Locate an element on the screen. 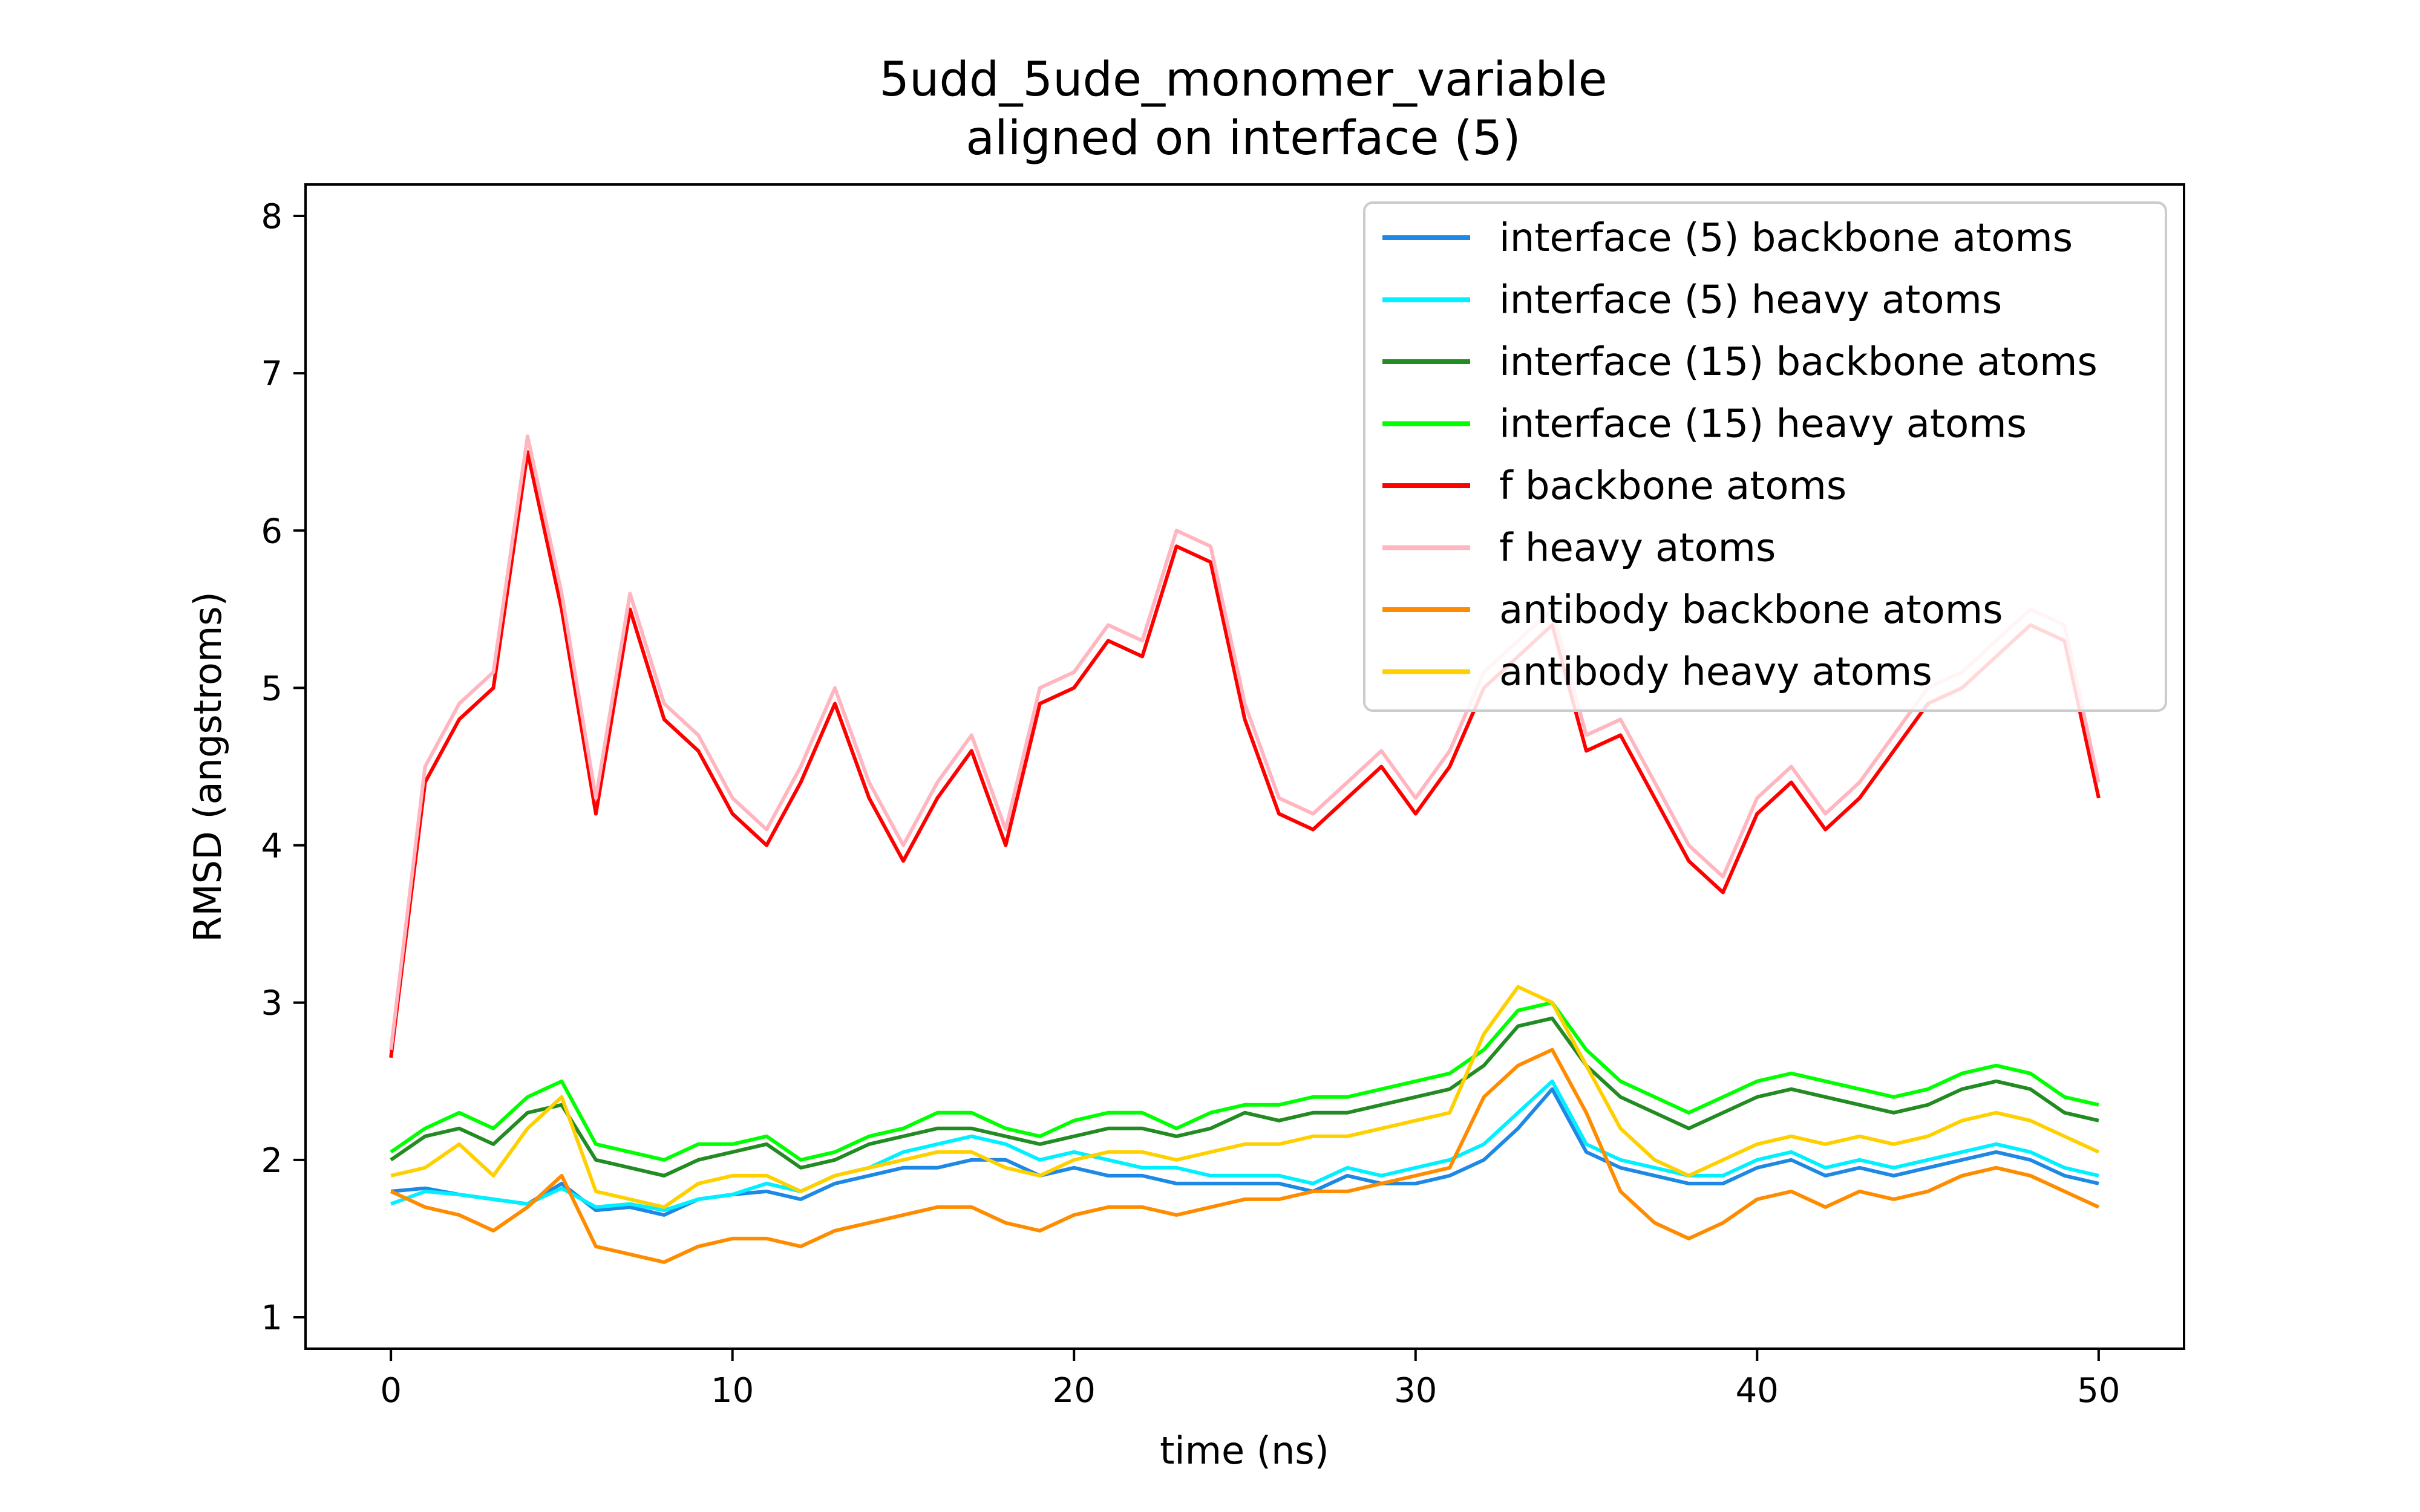 Image resolution: width=2420 pixels, height=1512 pixels. legend-label-2: interface (15) backbone atoms is located at coordinates (1798, 363).